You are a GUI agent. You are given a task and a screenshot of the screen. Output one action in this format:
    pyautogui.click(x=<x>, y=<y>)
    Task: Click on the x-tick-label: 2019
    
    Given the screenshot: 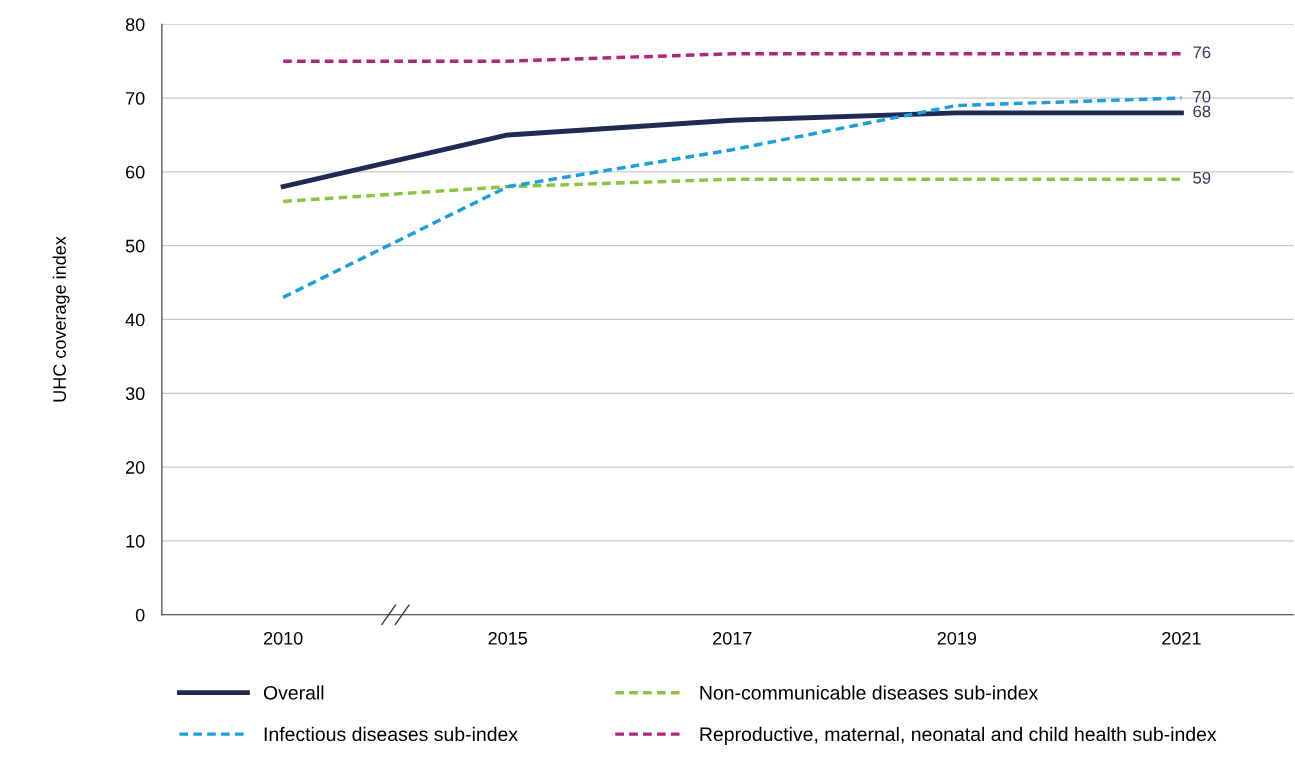 What is the action you would take?
    pyautogui.click(x=957, y=638)
    